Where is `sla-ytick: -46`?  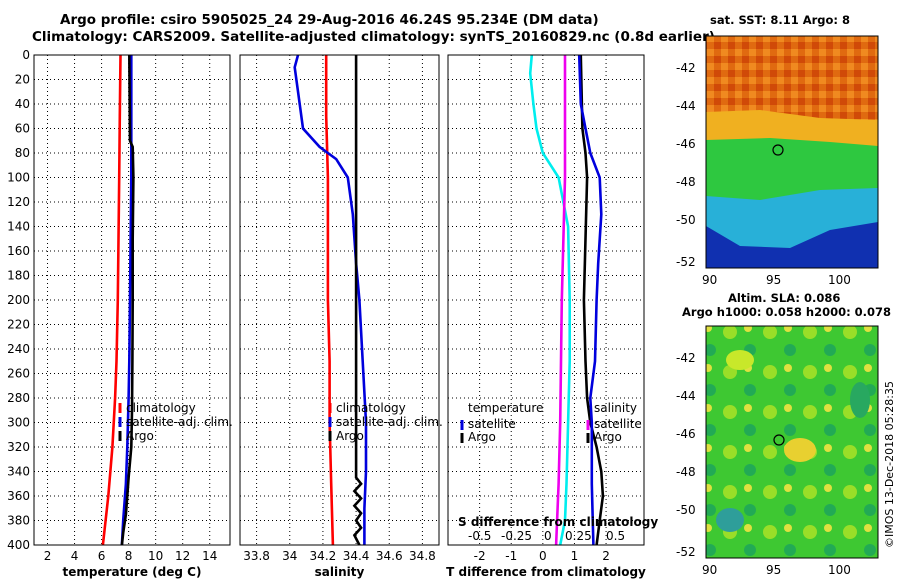 sla-ytick: -46 is located at coordinates (686, 434).